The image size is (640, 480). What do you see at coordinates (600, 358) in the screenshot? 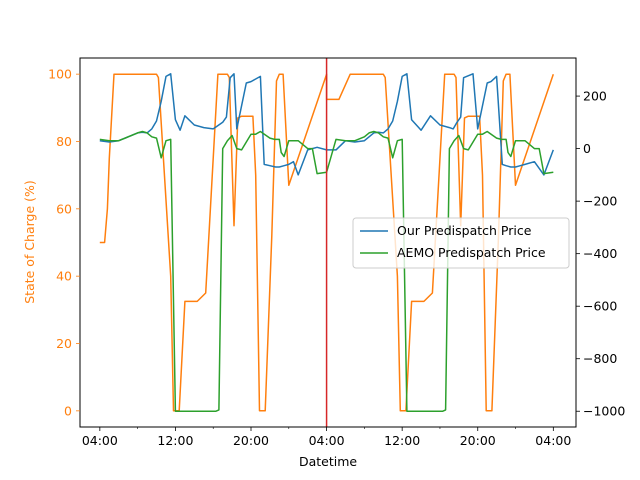
I see `y-right-tick-label: −800` at bounding box center [600, 358].